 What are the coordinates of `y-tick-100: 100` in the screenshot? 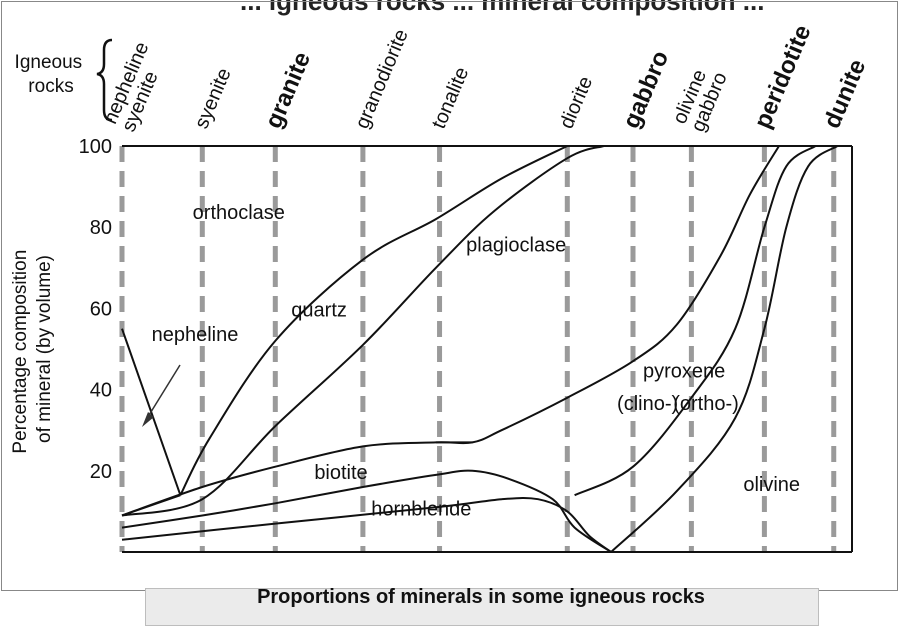 It's located at (95, 147).